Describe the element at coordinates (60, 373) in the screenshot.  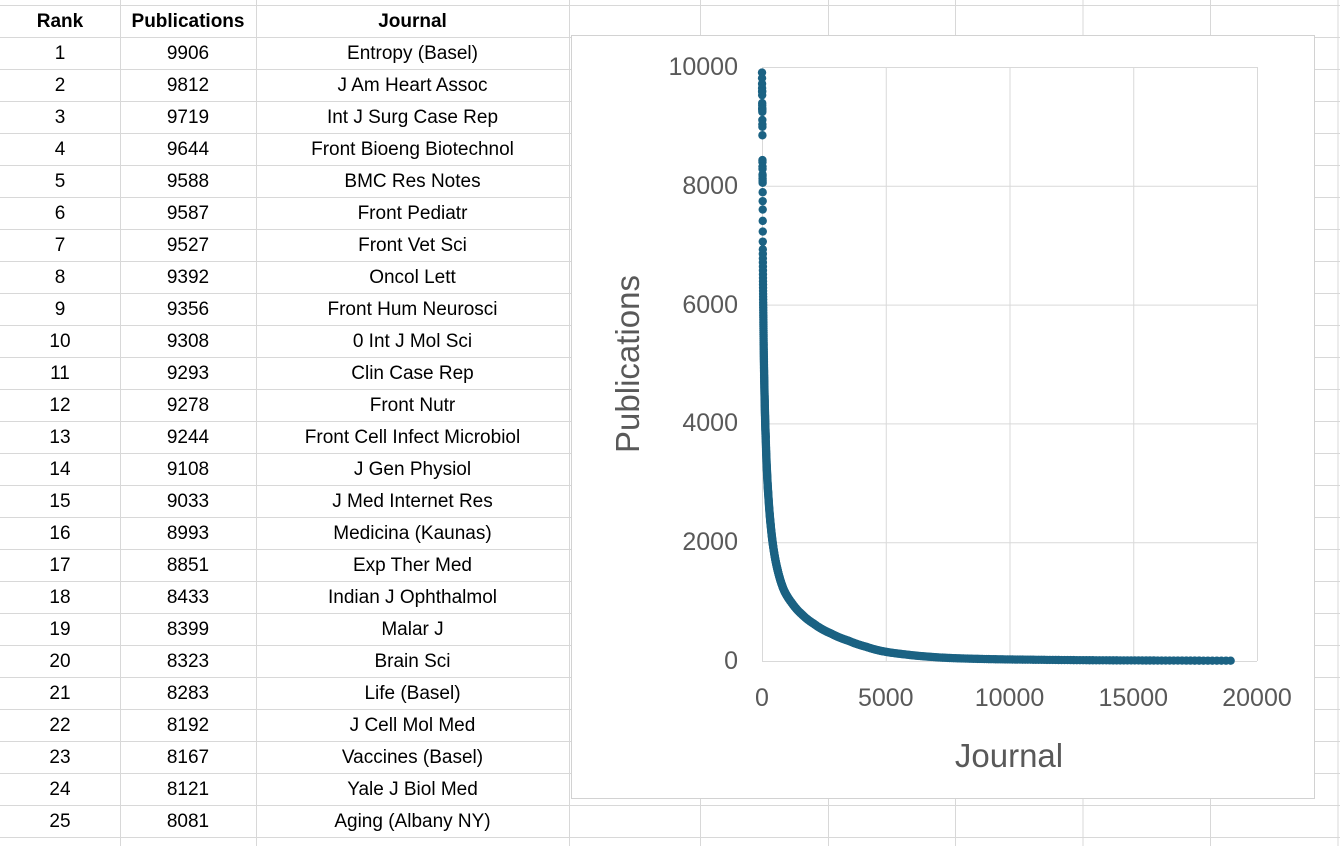
I see `cell-rank: 11` at that location.